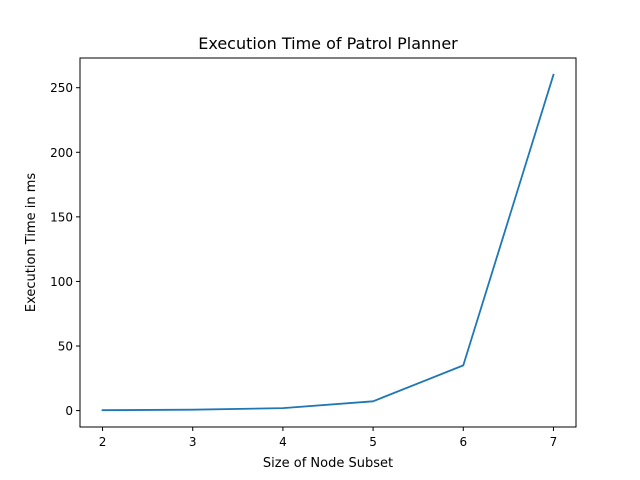 The image size is (640, 480). Describe the element at coordinates (65, 249) in the screenshot. I see `y-axis: 0 50 100 150 200 250` at that location.